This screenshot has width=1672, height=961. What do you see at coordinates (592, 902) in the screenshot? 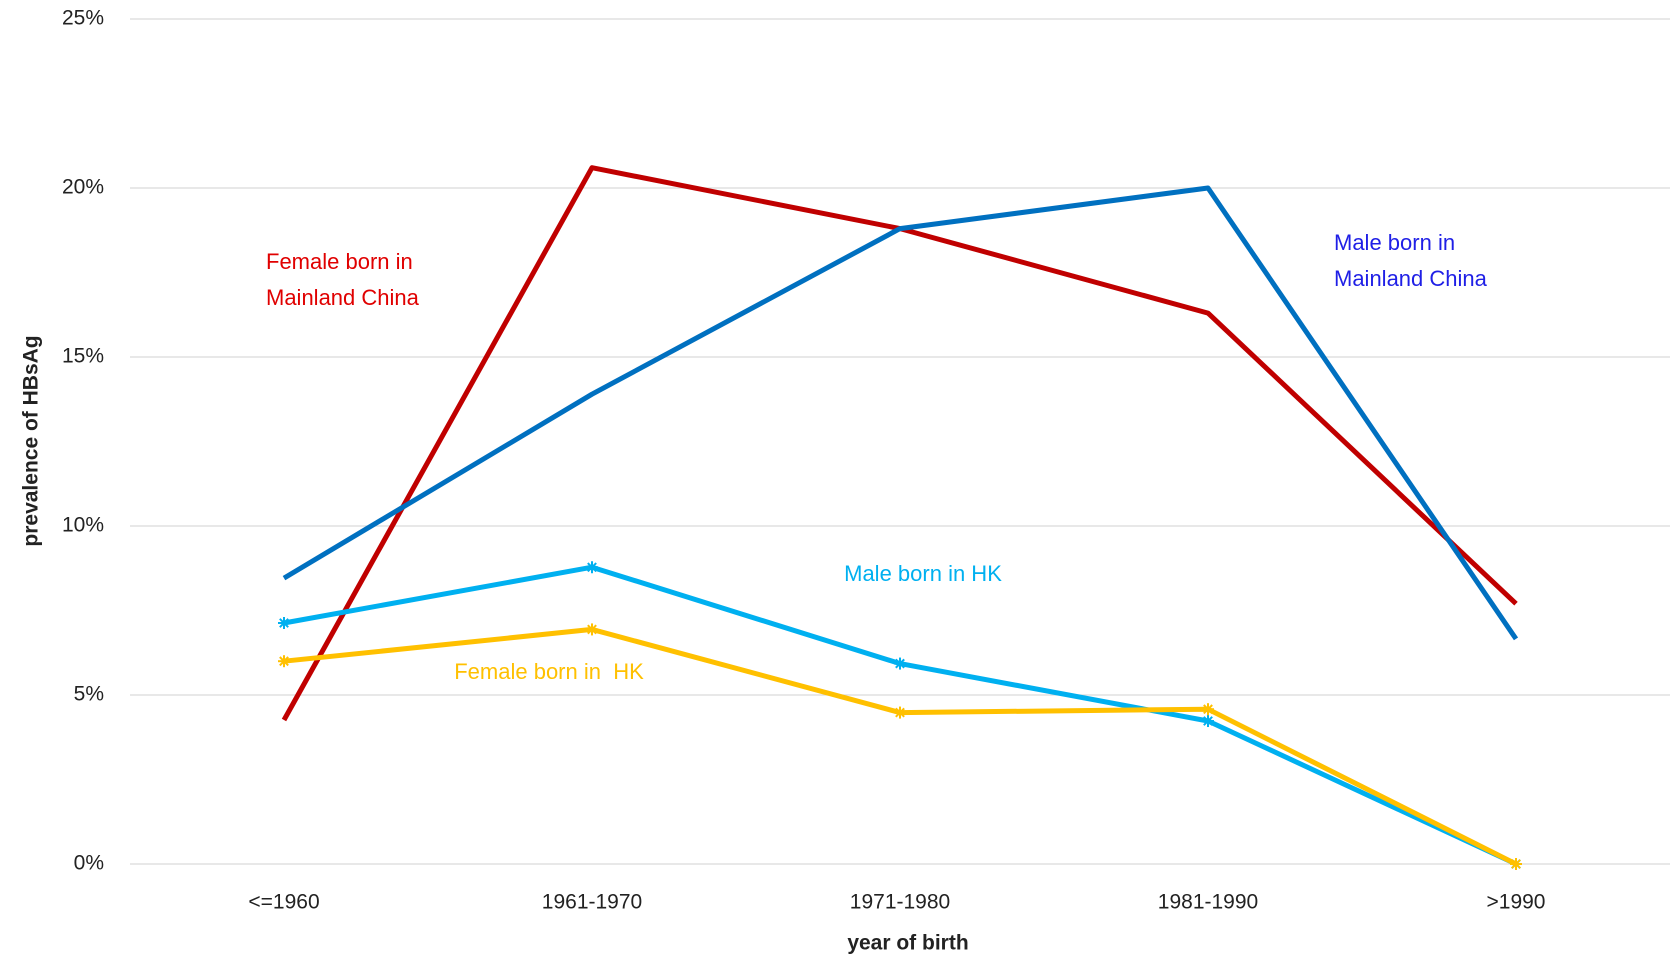
I see `x-tick-label: 1961-1970` at bounding box center [592, 902].